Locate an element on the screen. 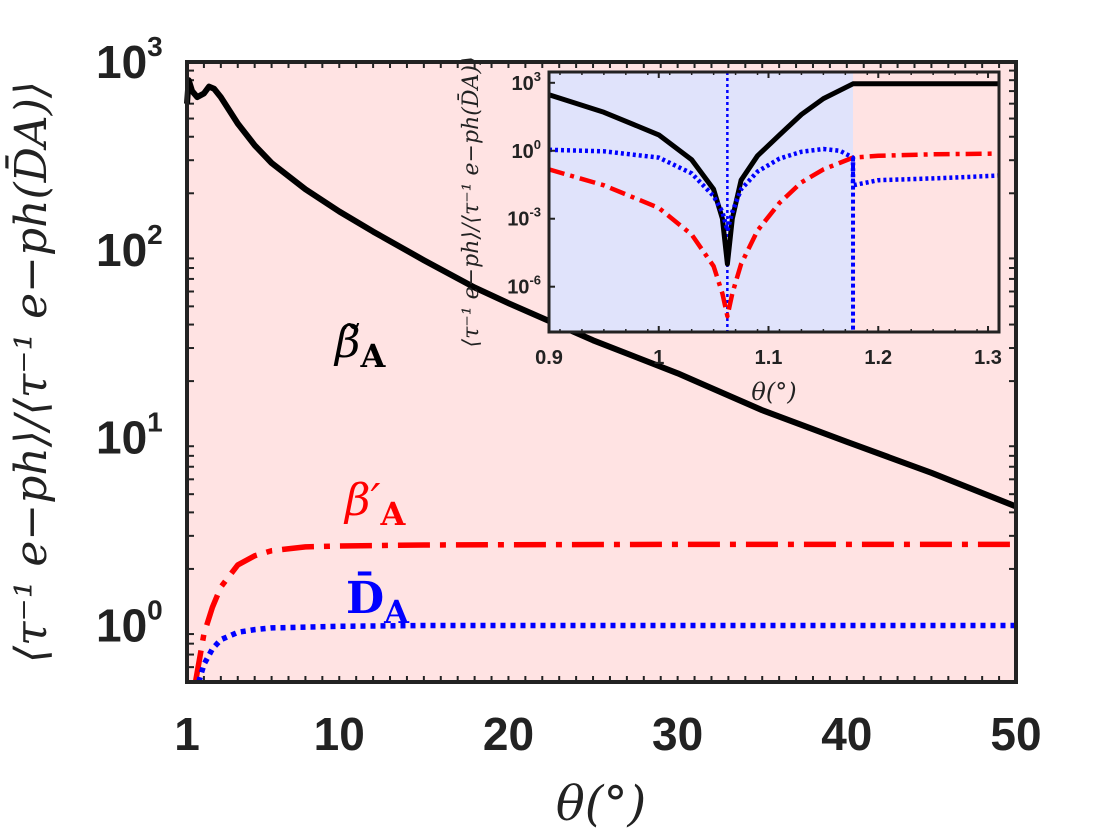 This screenshot has height=840, width=1120. inset-y-tick-label: 10⁻³ is located at coordinates (524, 218).